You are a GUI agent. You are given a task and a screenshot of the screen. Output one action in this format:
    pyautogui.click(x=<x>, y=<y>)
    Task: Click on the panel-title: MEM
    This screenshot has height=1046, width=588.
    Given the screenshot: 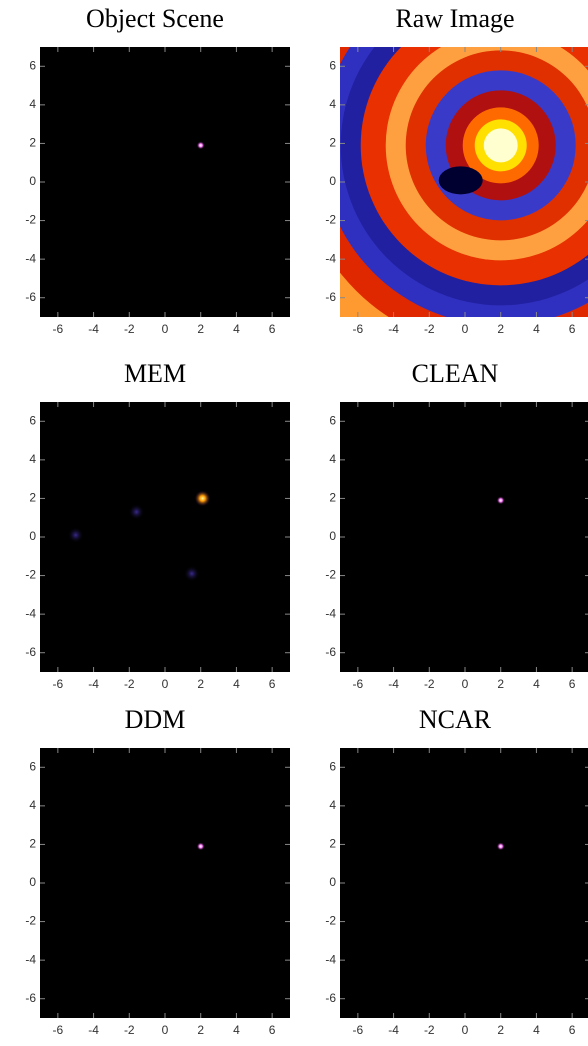 What is the action you would take?
    pyautogui.click(x=155, y=373)
    